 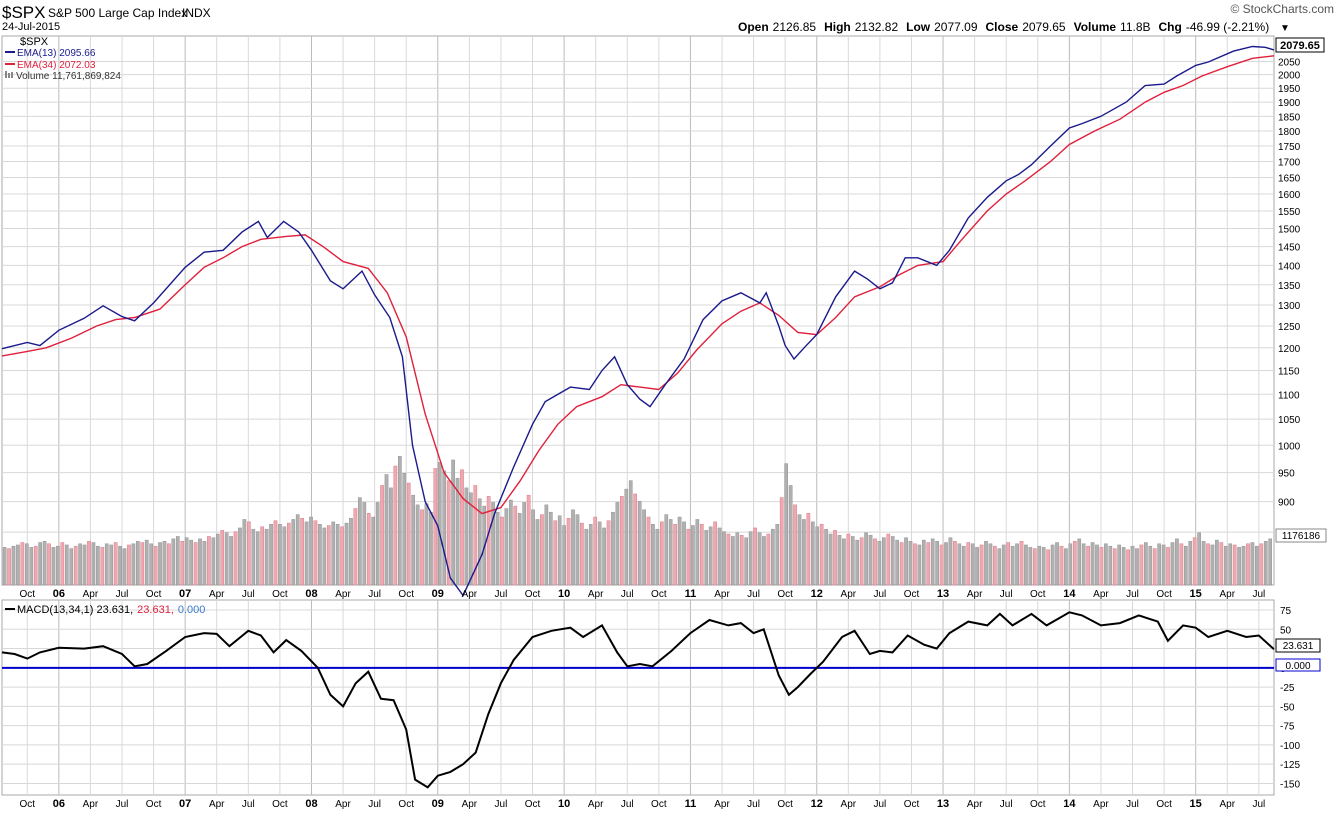 I want to click on price-y-tick: 1450, so click(x=1289, y=248).